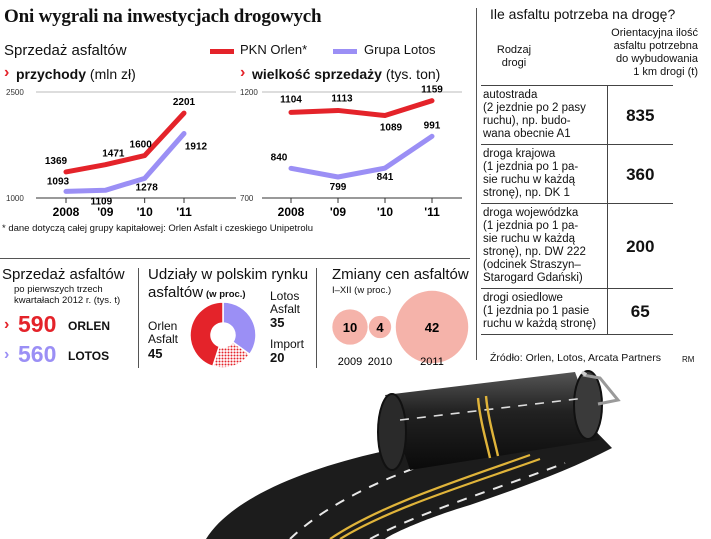  I want to click on pie-label-orlen-line2: Asfalt, so click(163, 339).